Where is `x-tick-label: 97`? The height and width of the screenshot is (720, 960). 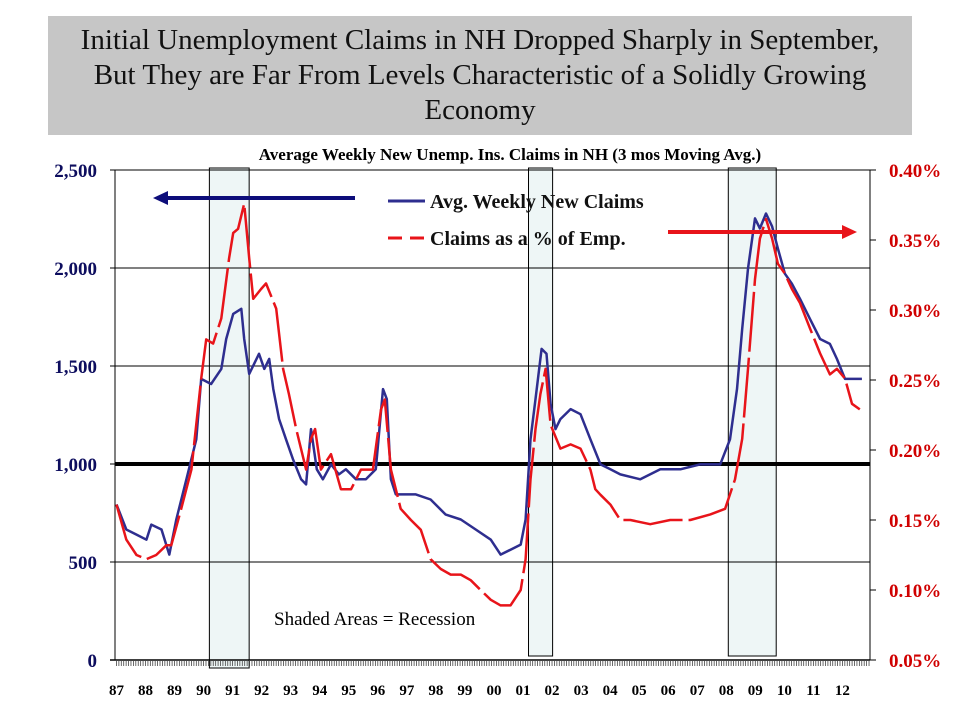
x-tick-label: 97 is located at coordinates (407, 691).